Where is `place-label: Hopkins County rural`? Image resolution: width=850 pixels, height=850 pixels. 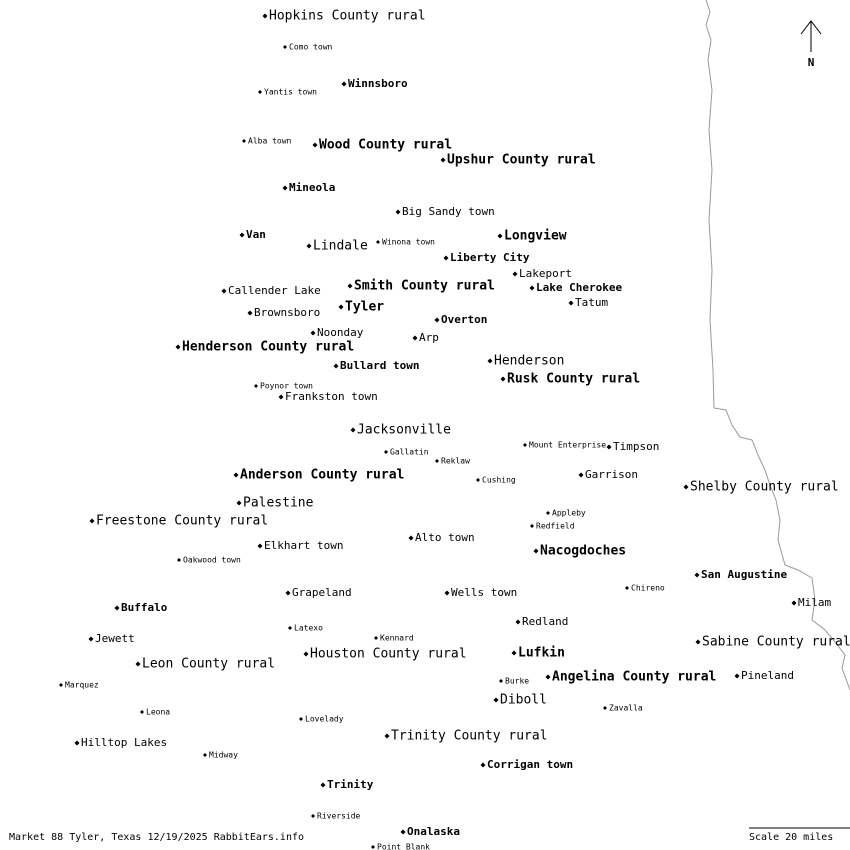
place-label: Hopkins County rural is located at coordinates (347, 16).